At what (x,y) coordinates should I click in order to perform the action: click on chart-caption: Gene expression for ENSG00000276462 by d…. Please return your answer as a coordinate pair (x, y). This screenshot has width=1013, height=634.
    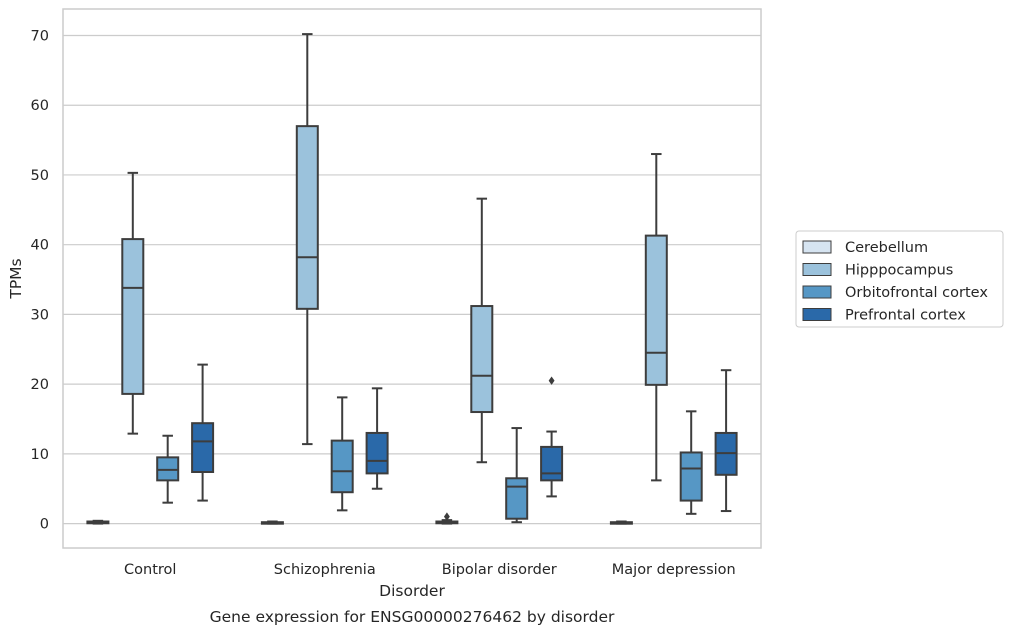
    Looking at the image, I should click on (412, 617).